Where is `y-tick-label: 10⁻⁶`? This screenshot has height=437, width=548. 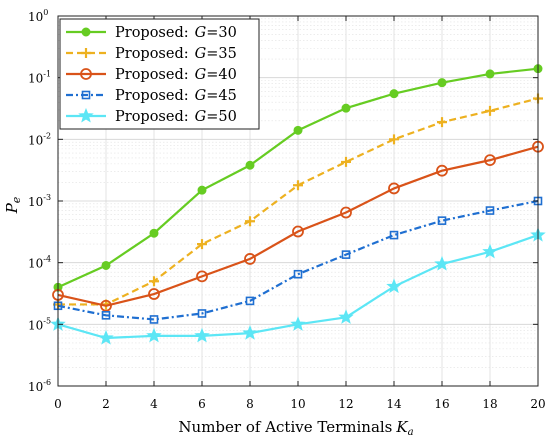
y-tick-label: 10⁻⁶ is located at coordinates (39, 386).